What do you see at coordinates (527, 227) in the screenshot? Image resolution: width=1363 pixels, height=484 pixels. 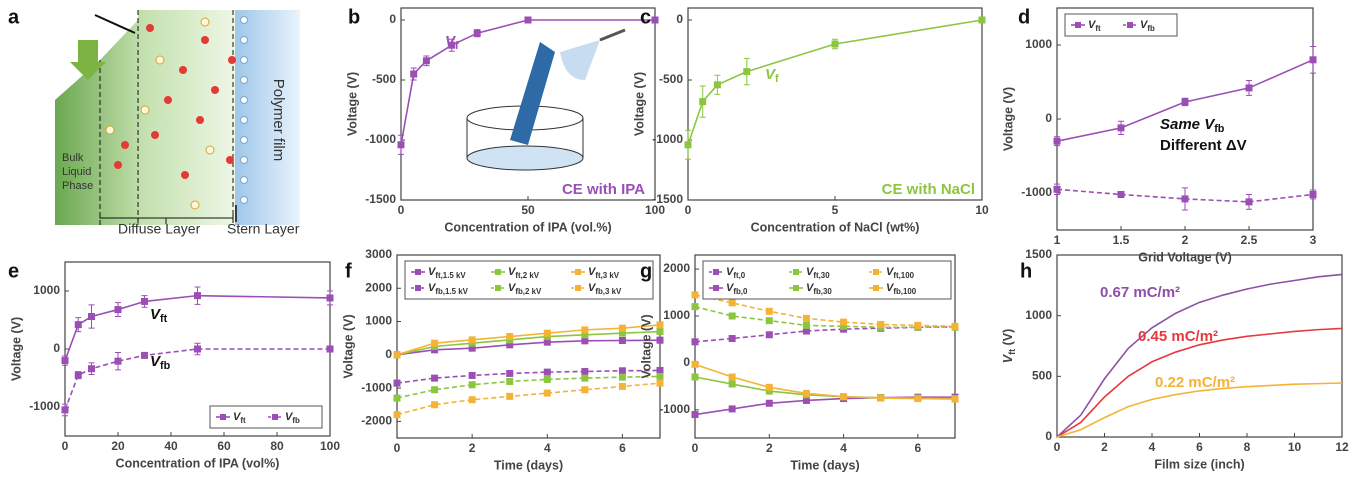 I see `x-axis-label: Concentration of IPA (vol.%)` at bounding box center [527, 227].